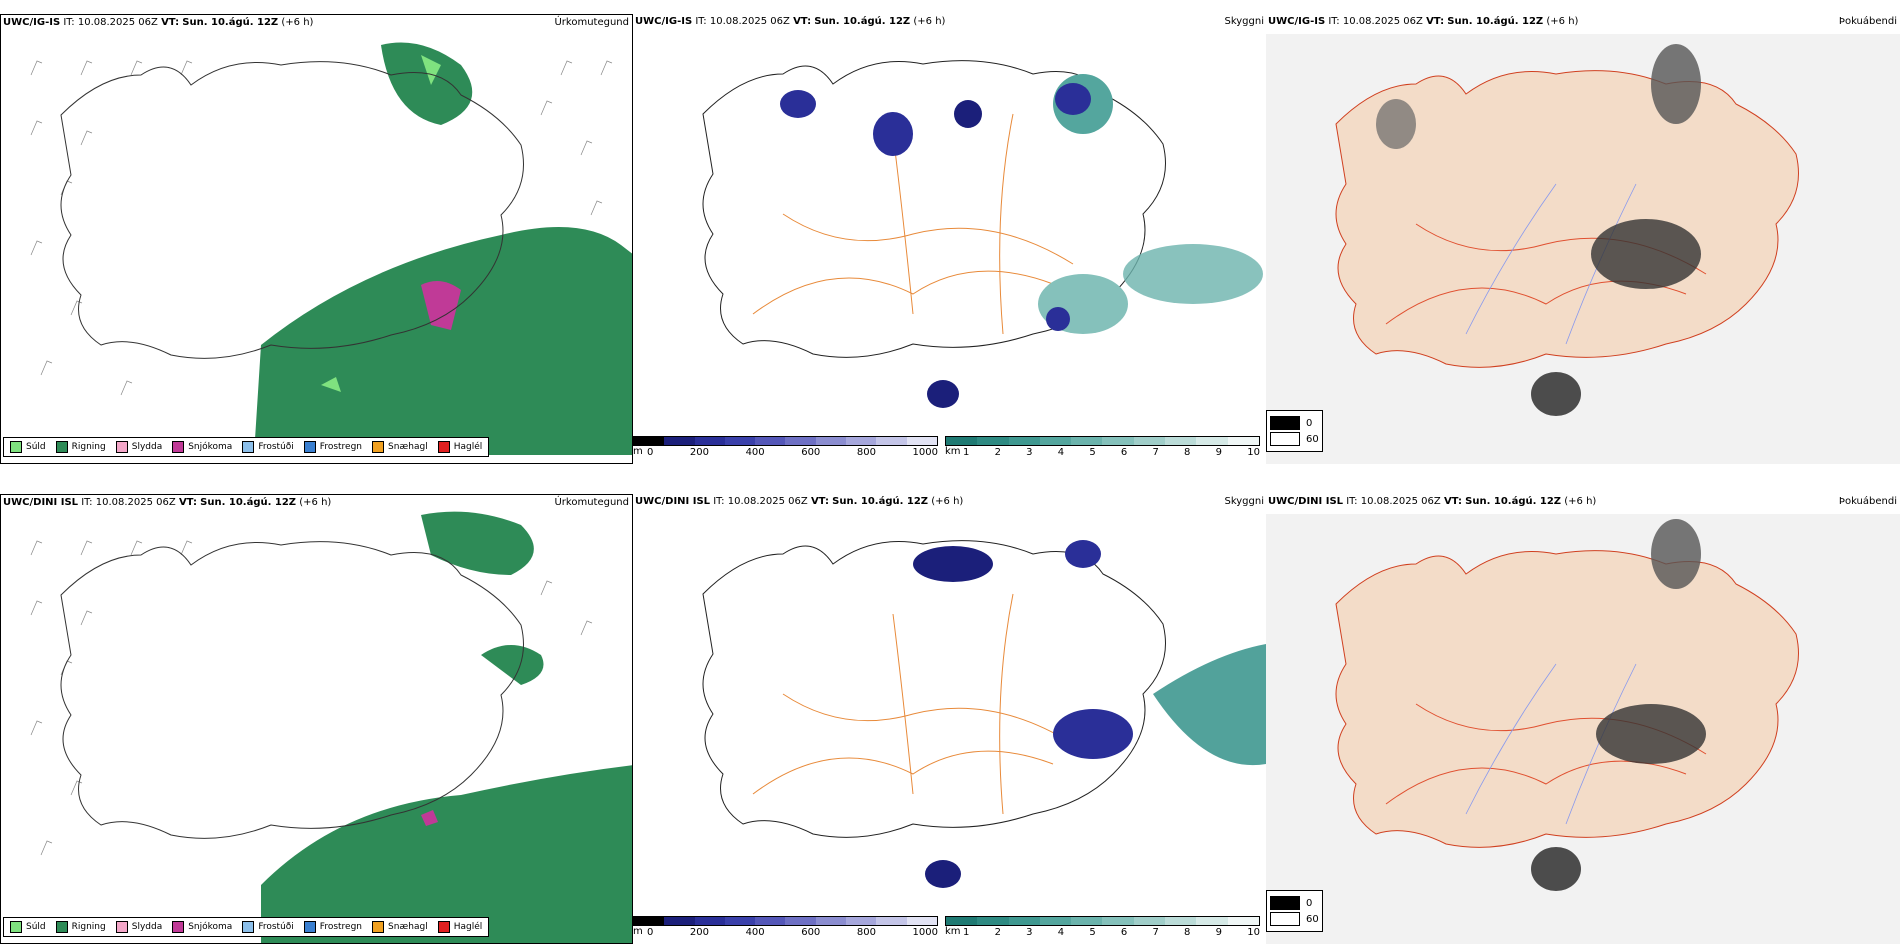 Image resolution: width=1900 pixels, height=950 pixels. I want to click on road-network, so click(913, 704).